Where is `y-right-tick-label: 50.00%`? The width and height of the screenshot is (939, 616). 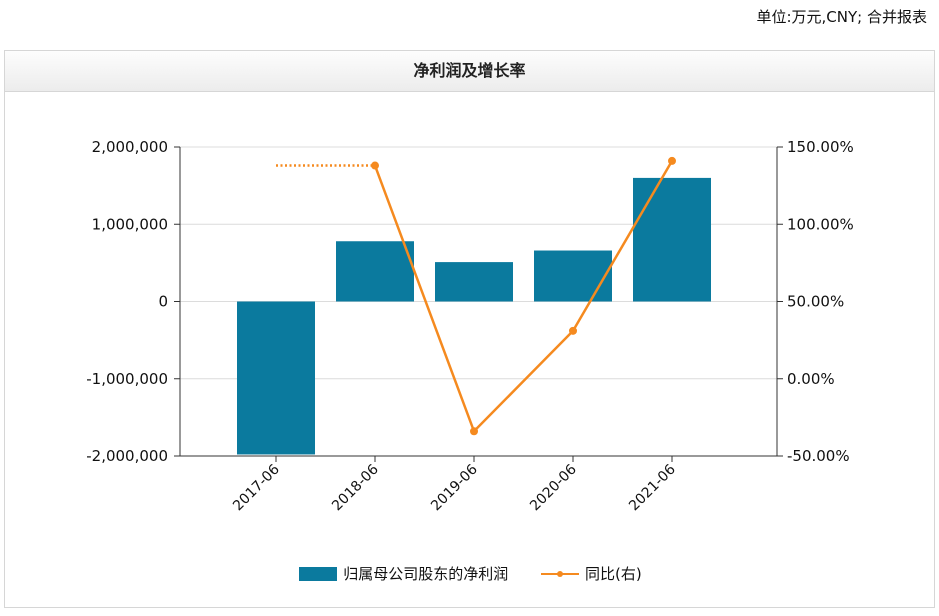 y-right-tick-label: 50.00% is located at coordinates (815, 302).